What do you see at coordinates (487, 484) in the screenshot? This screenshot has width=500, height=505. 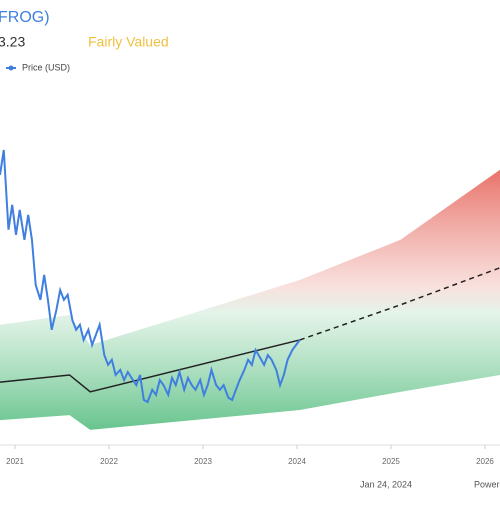 I see `credit: Powered` at bounding box center [487, 484].